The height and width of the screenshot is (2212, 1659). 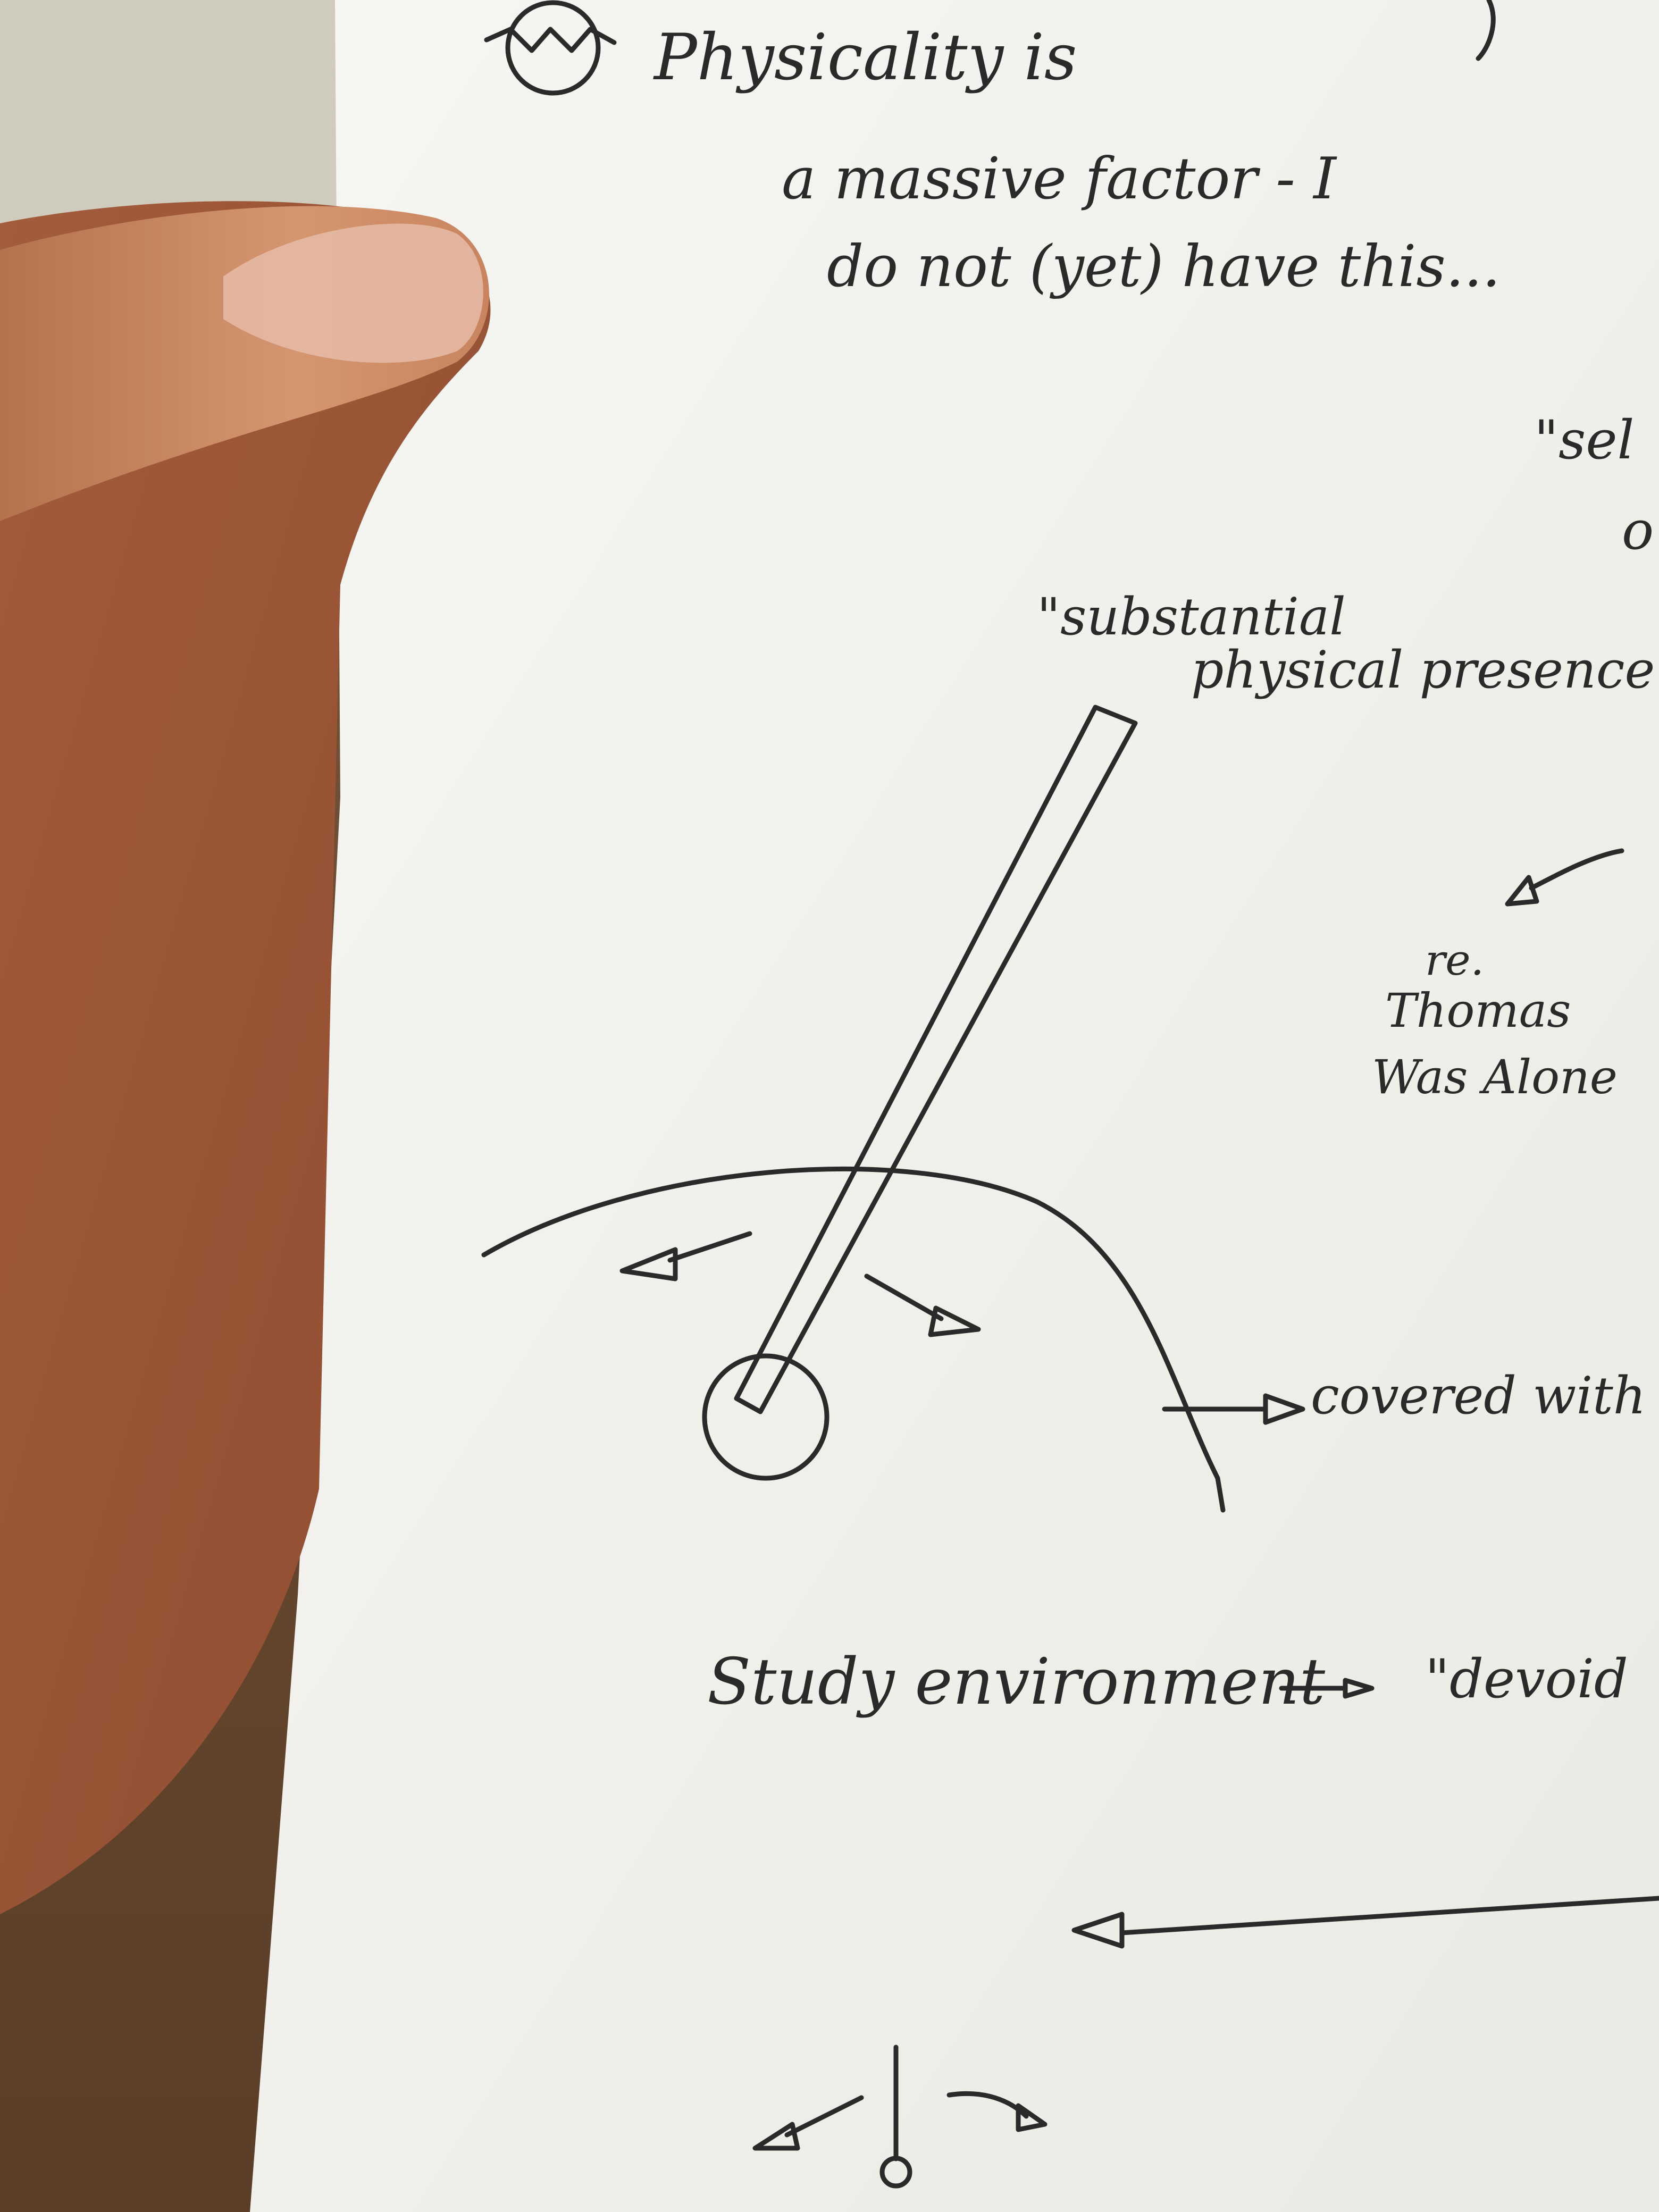 What do you see at coordinates (1059, 179) in the screenshot?
I see `note-massive-factor: a massive factor - I` at bounding box center [1059, 179].